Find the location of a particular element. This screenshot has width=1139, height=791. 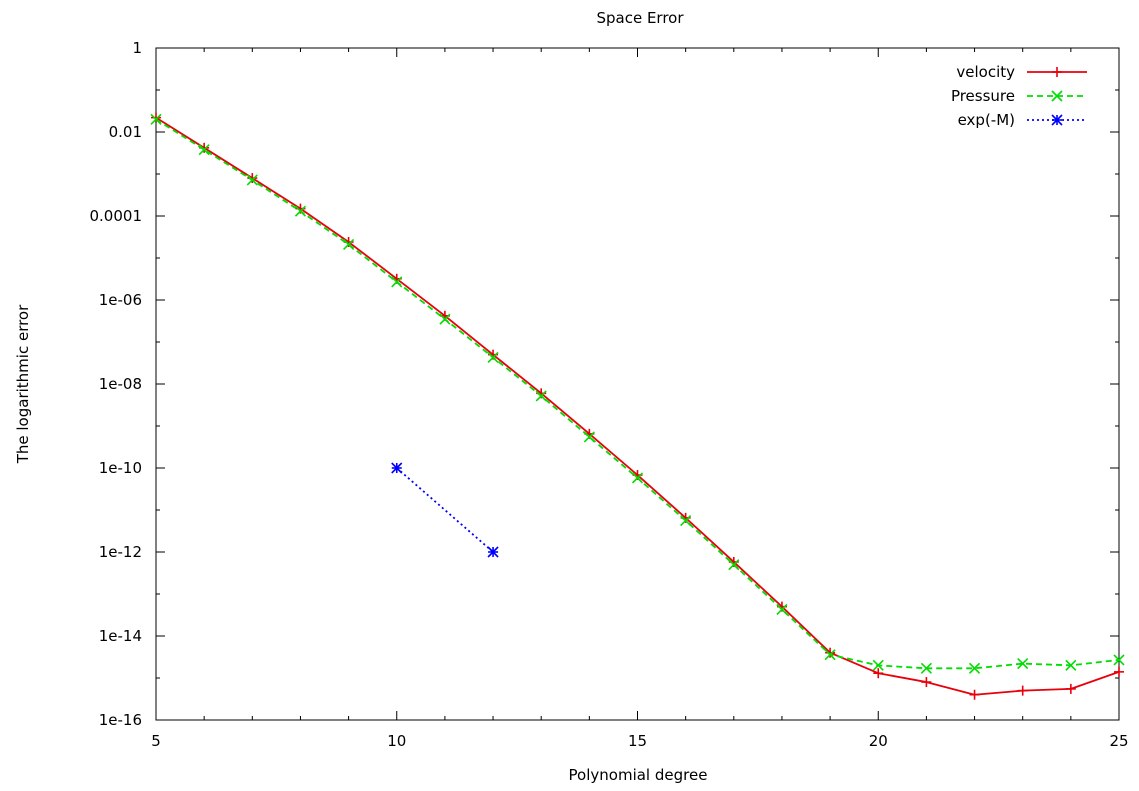

legend-entry: Pressure is located at coordinates (1019, 96).